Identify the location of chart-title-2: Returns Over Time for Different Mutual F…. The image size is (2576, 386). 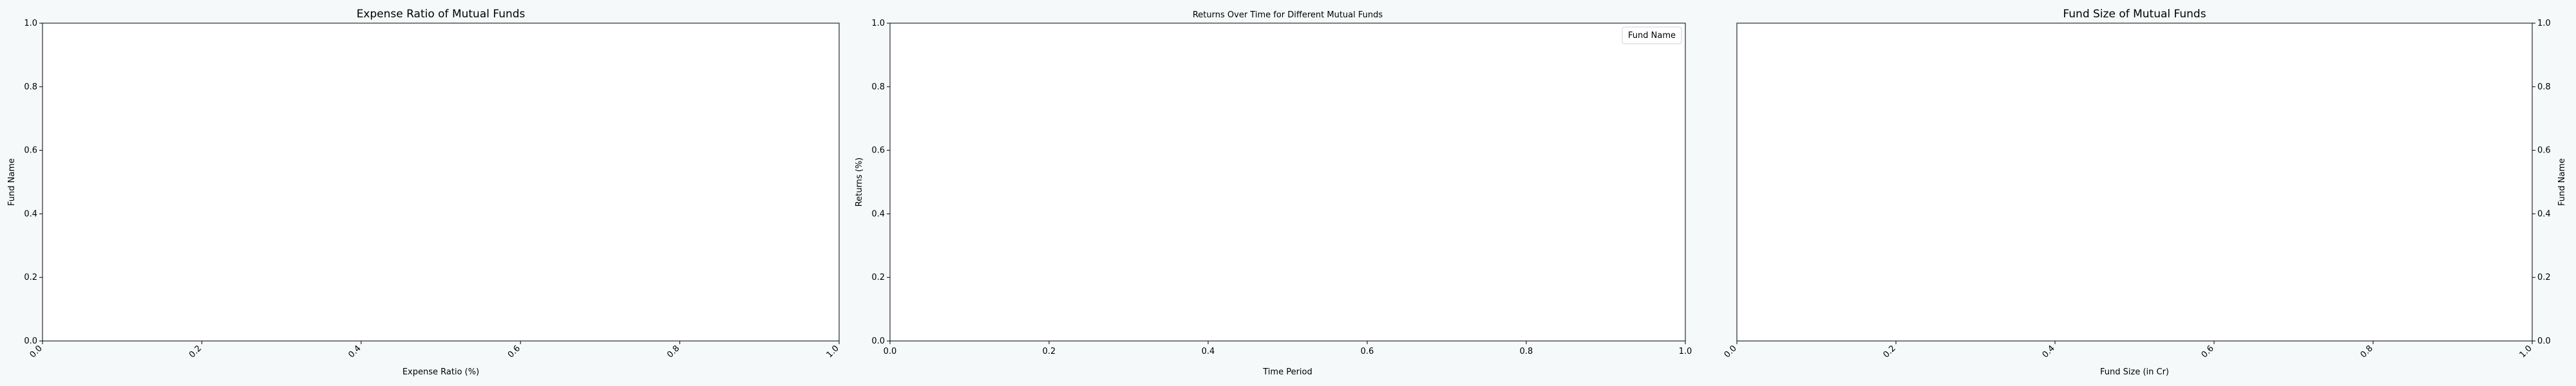
(1288, 15).